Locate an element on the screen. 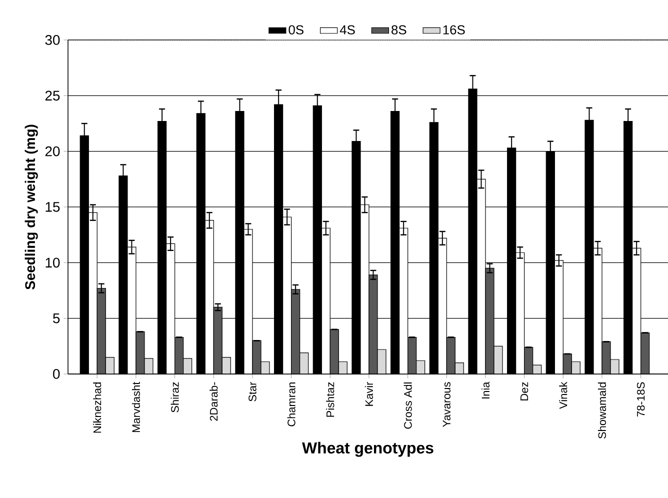  y-axis-title: Seedling dry weight (mg) is located at coordinates (31, 207).